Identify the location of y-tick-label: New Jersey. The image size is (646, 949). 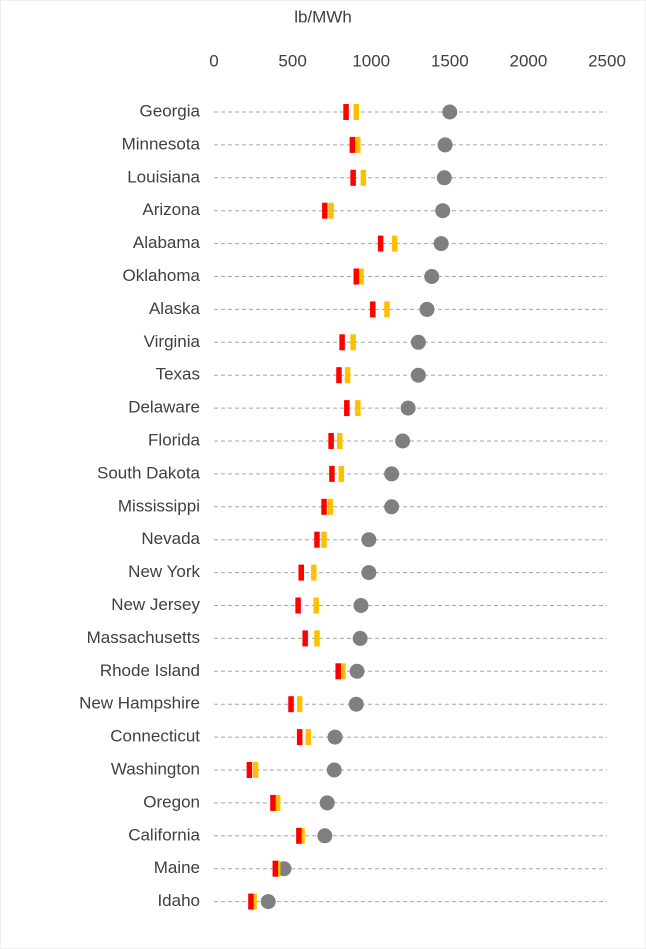
(155, 604).